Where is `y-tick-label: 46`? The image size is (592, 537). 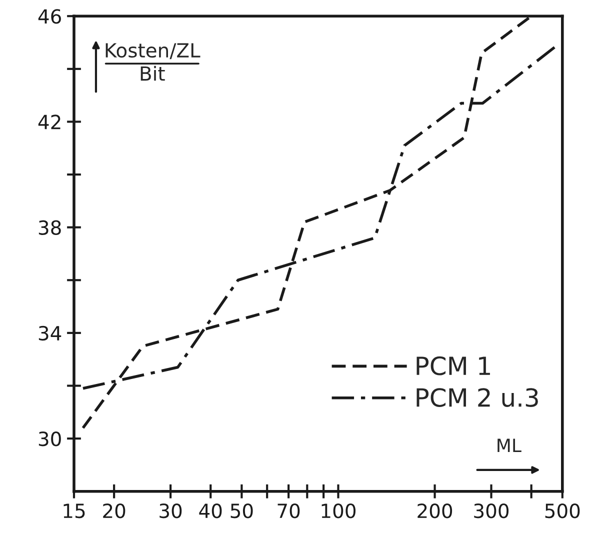
y-tick-label: 46 is located at coordinates (49, 16).